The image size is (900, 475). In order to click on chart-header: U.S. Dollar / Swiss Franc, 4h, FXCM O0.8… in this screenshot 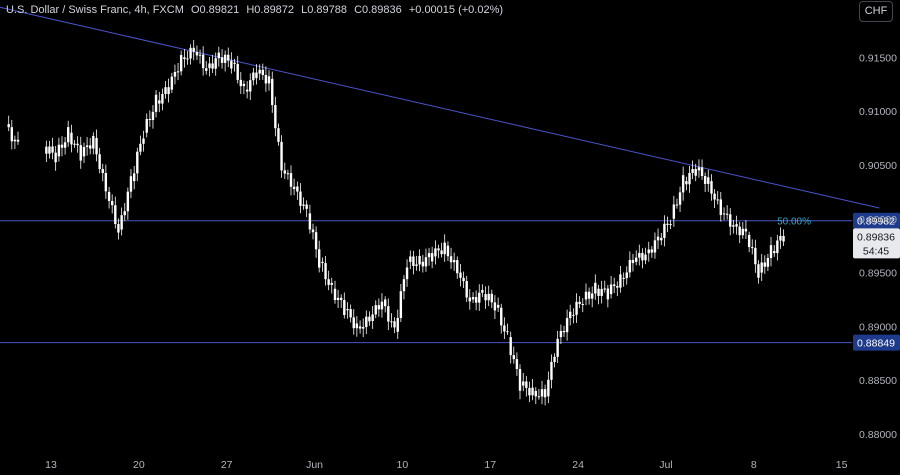, I will do `click(256, 10)`.